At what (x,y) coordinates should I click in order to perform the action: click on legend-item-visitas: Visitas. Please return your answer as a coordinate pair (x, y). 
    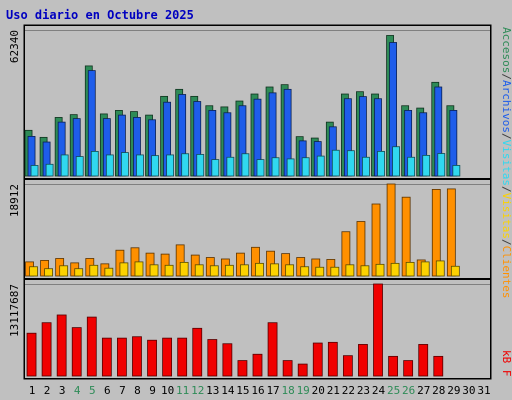
    Looking at the image, I should click on (506, 163).